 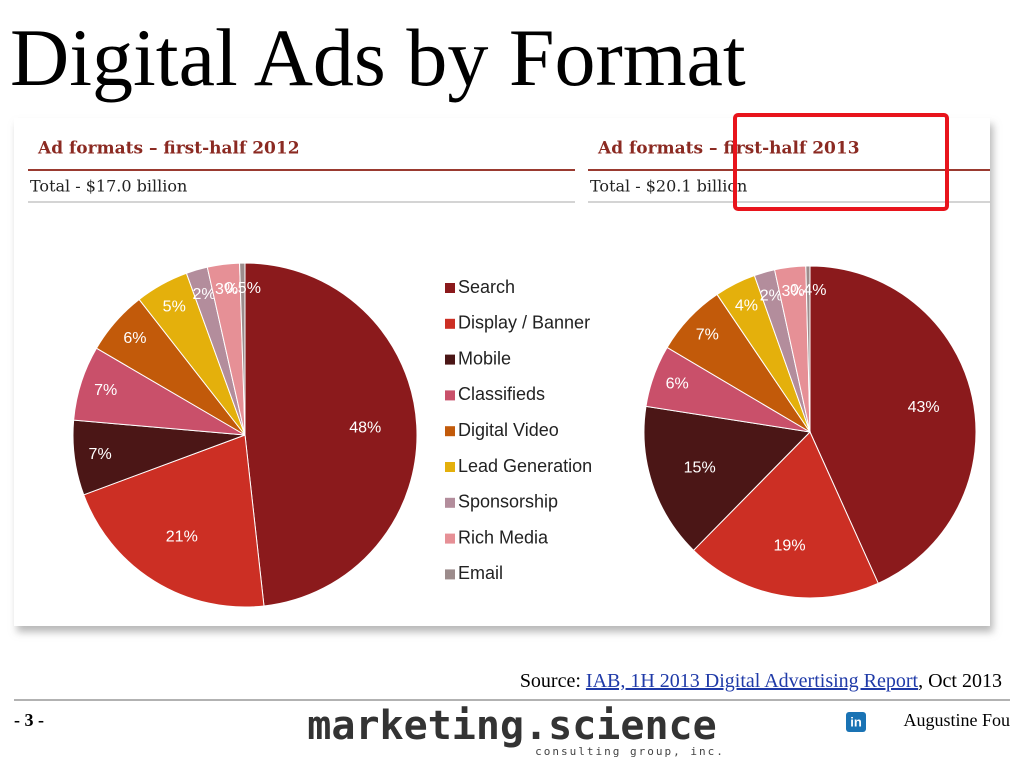 I want to click on data-label: 21%, so click(x=182, y=537).